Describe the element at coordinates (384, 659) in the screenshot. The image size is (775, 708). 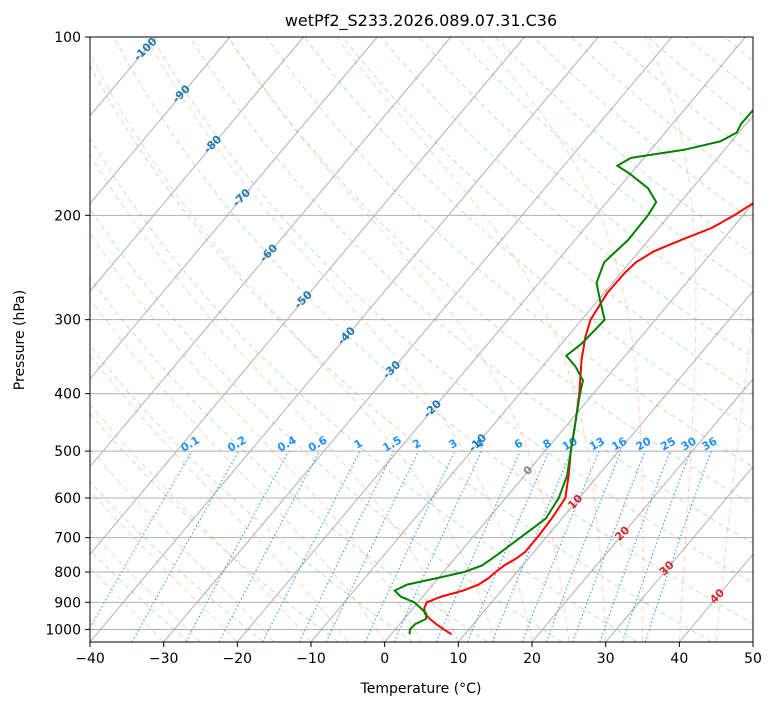
I see `x-tick-label: 0` at that location.